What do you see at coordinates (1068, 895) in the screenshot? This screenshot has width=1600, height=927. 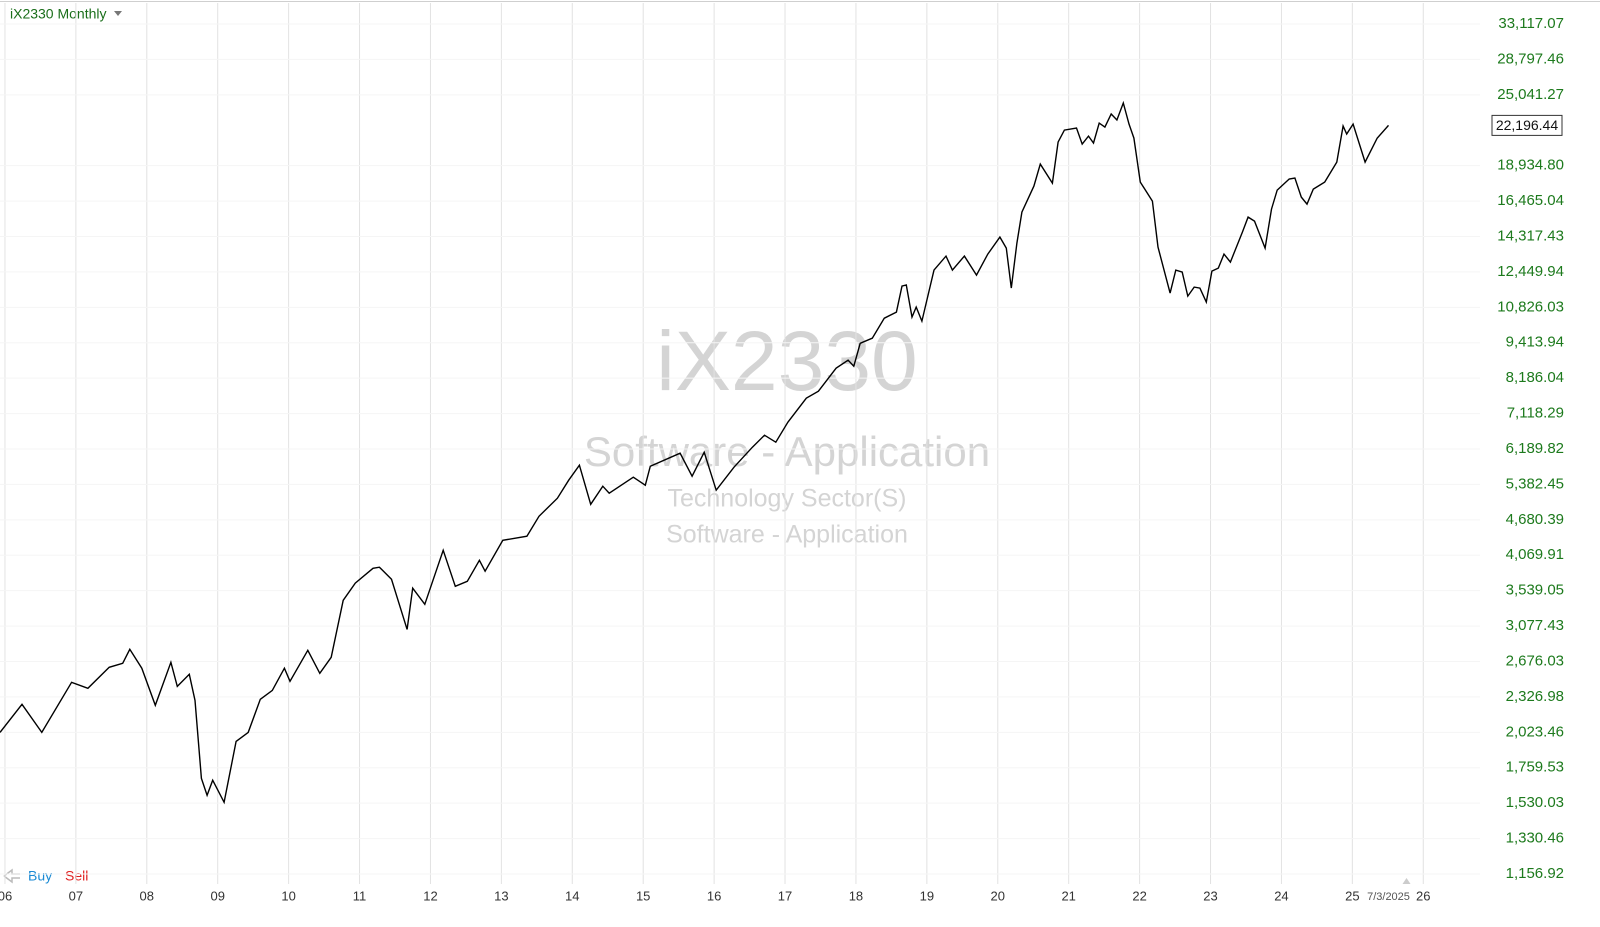 I see `x-tick-label: 21` at bounding box center [1068, 895].